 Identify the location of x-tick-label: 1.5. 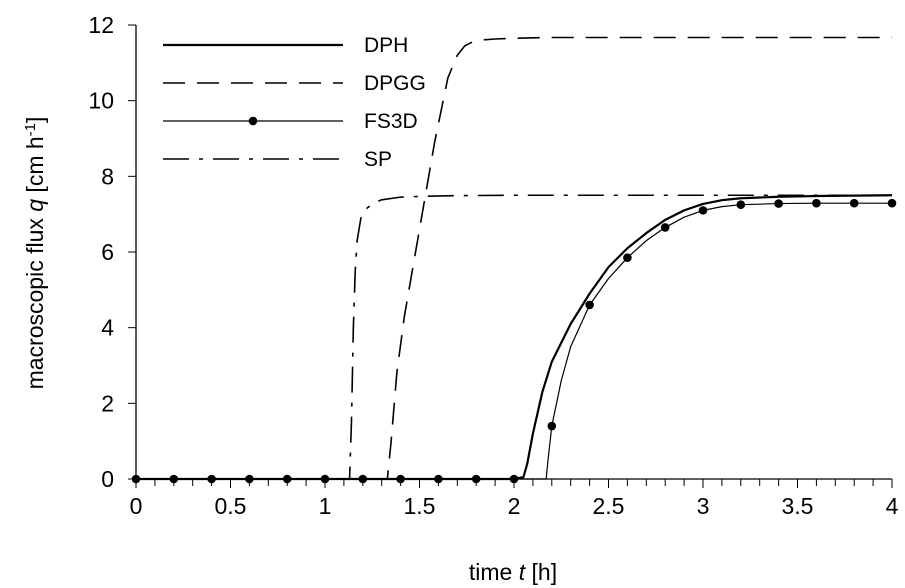
(420, 506).